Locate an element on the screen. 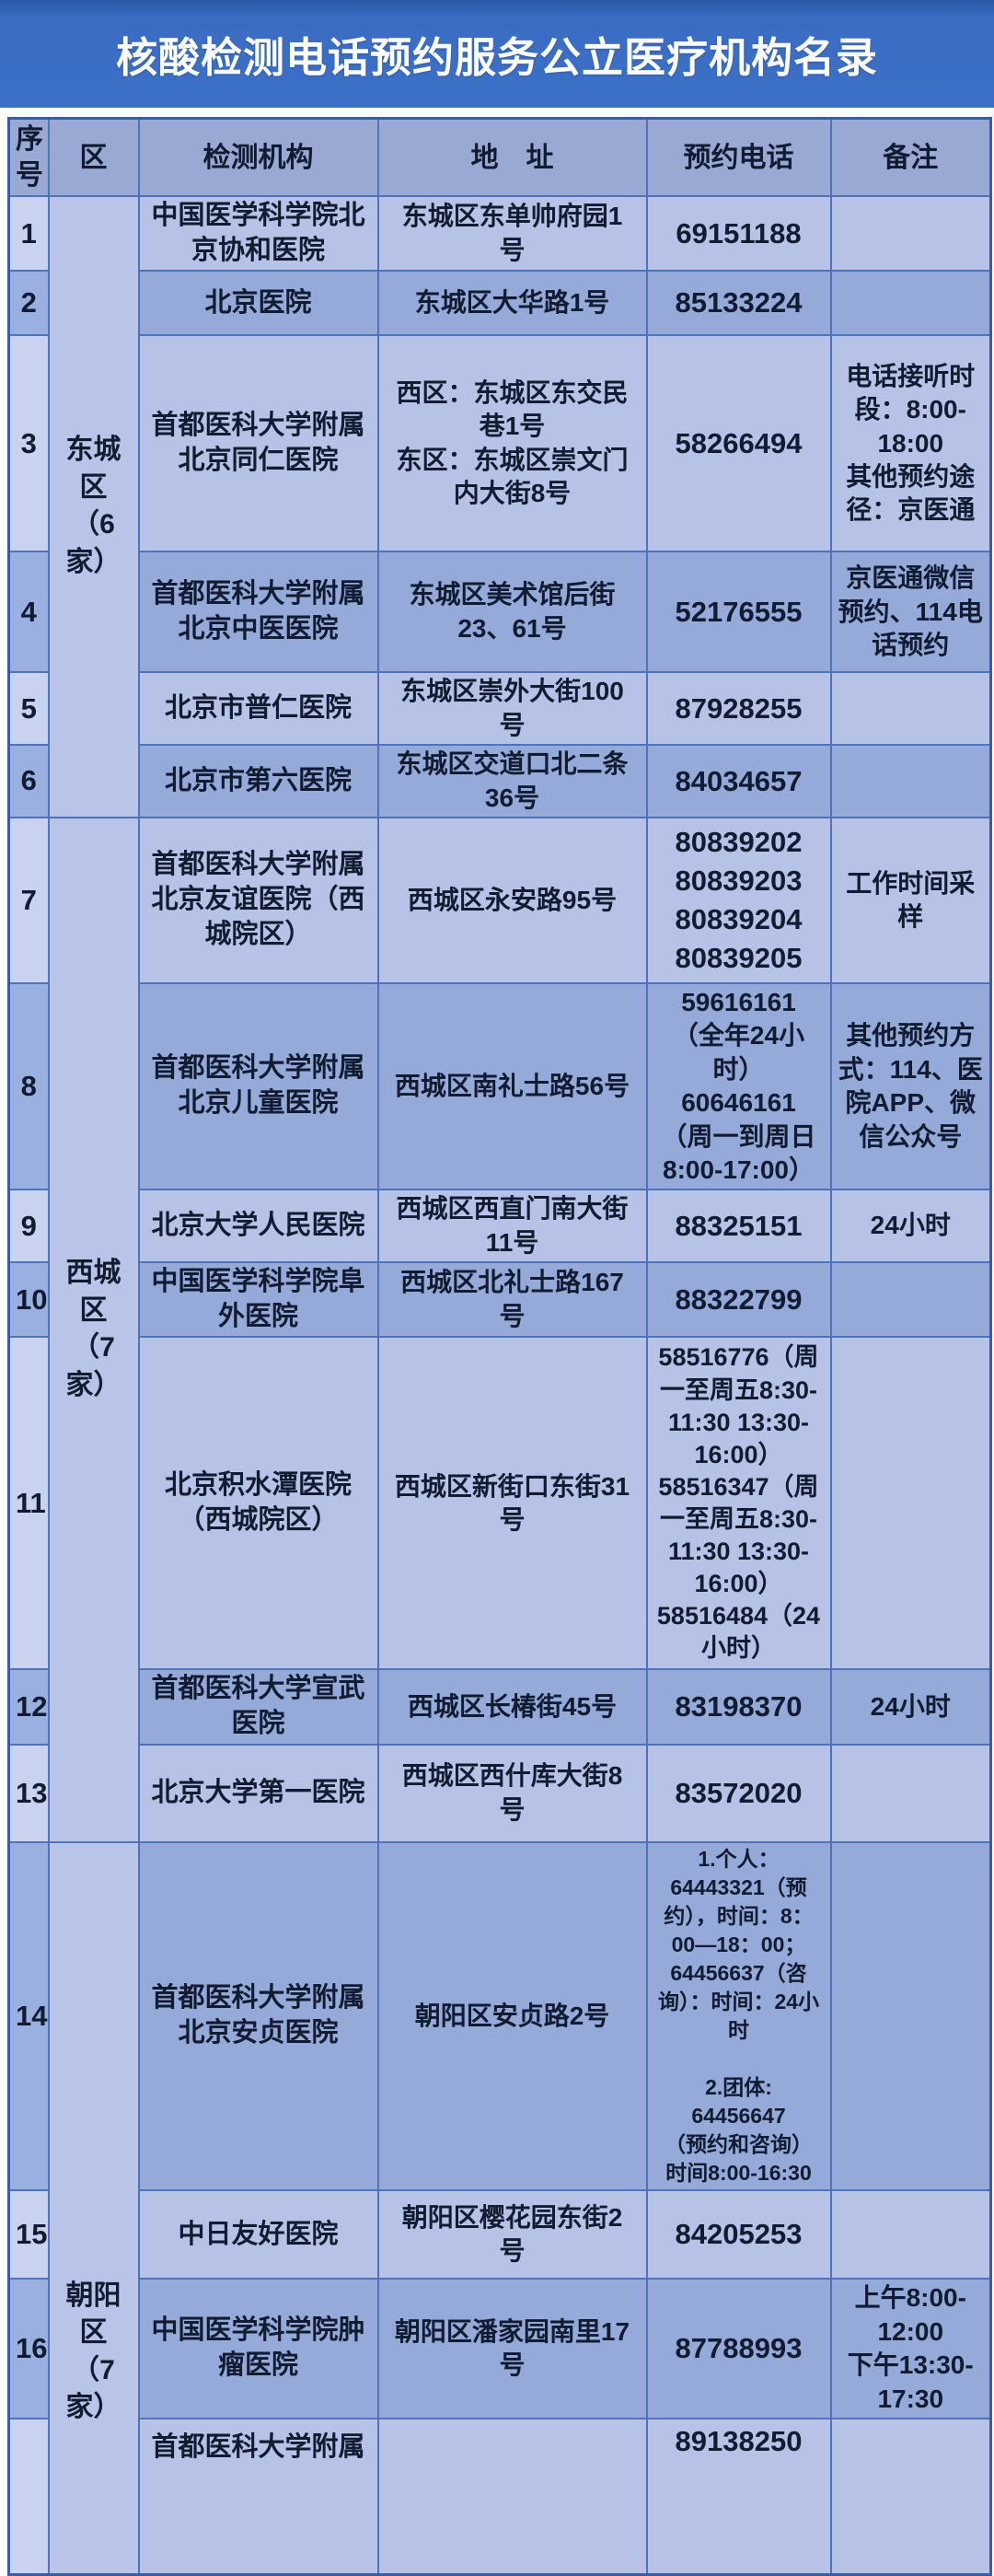 This screenshot has width=994, height=2576. cell-r7-addr: 西城区永安路95号 is located at coordinates (512, 900).